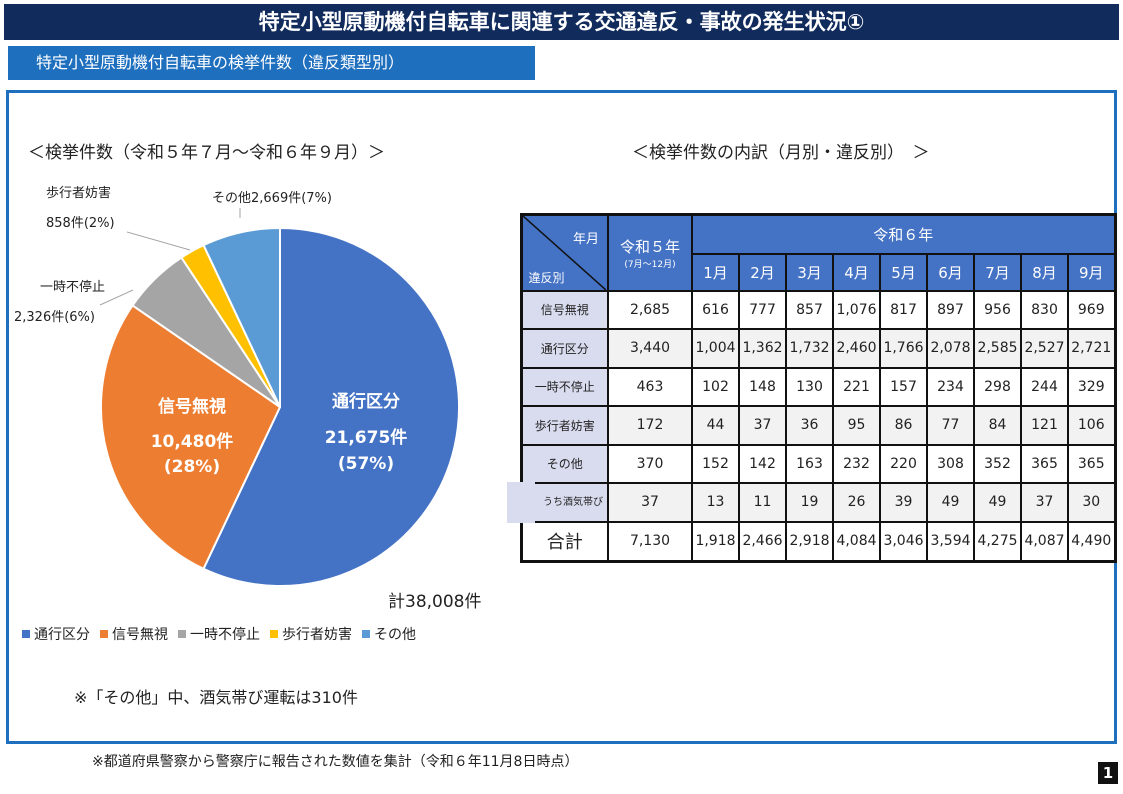 This screenshot has height=794, width=1123. Describe the element at coordinates (564, 425) in the screenshot. I see `row-label: 歩行者妨害` at that location.